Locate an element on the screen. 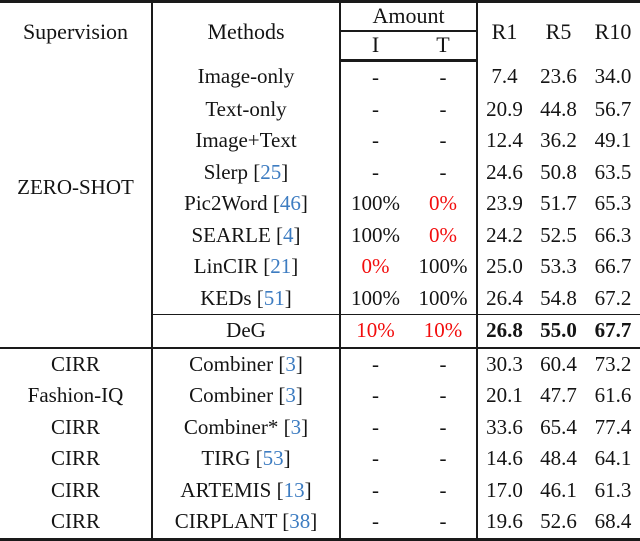 The width and height of the screenshot is (640, 541). r1-cell: 26.8 is located at coordinates (504, 331).